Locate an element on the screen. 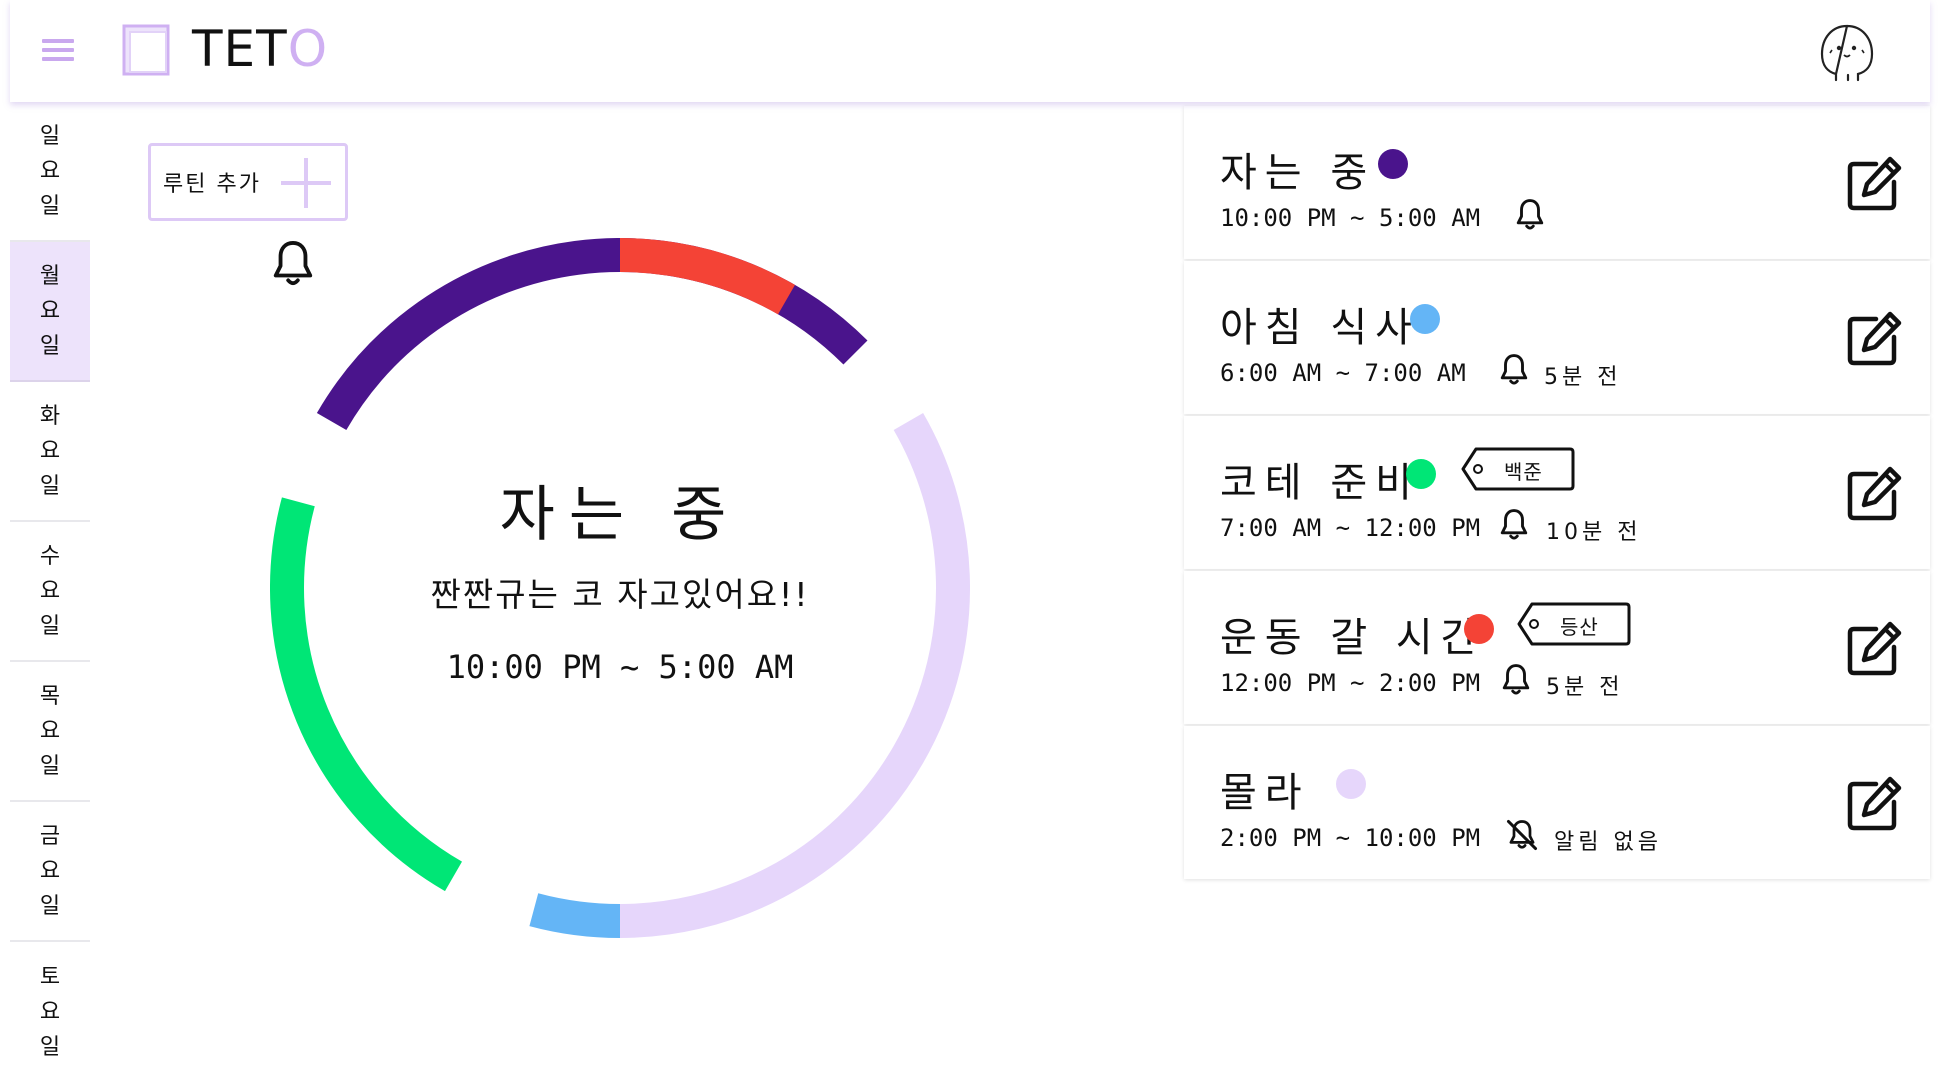 This screenshot has width=1940, height=1082. day-tab-thursday: 목 요 일 is located at coordinates (50, 732).